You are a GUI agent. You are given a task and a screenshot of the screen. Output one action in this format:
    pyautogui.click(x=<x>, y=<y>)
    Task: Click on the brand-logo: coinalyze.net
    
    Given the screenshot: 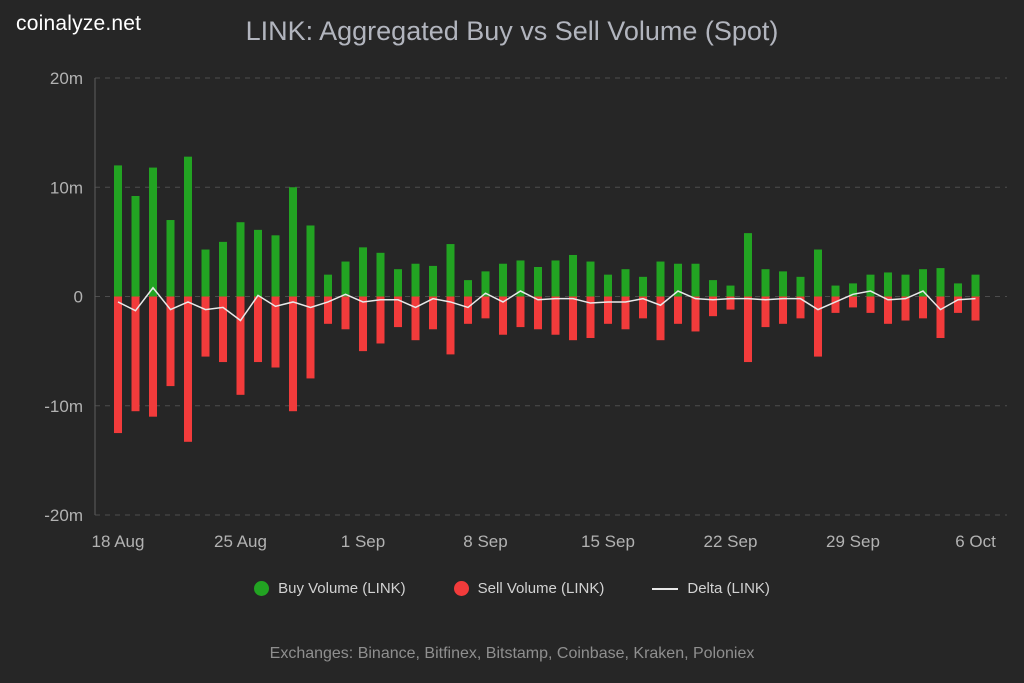 What is the action you would take?
    pyautogui.click(x=79, y=23)
    